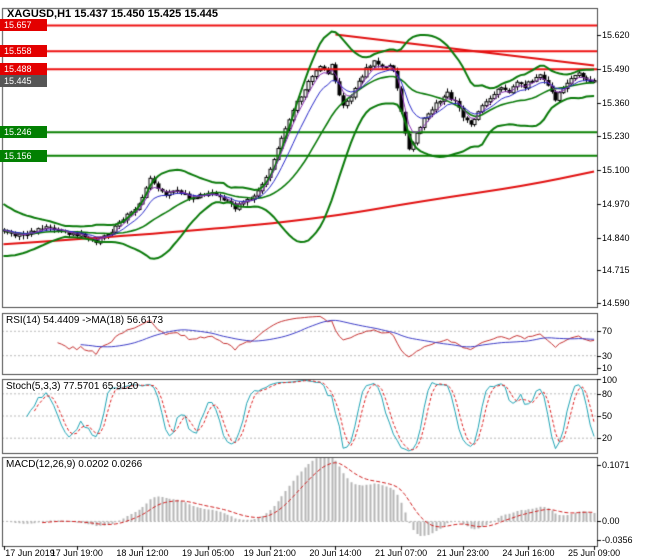 The width and height of the screenshot is (660, 560). Describe the element at coordinates (616, 204) in the screenshot. I see `price-tick-label: 14.970` at that location.